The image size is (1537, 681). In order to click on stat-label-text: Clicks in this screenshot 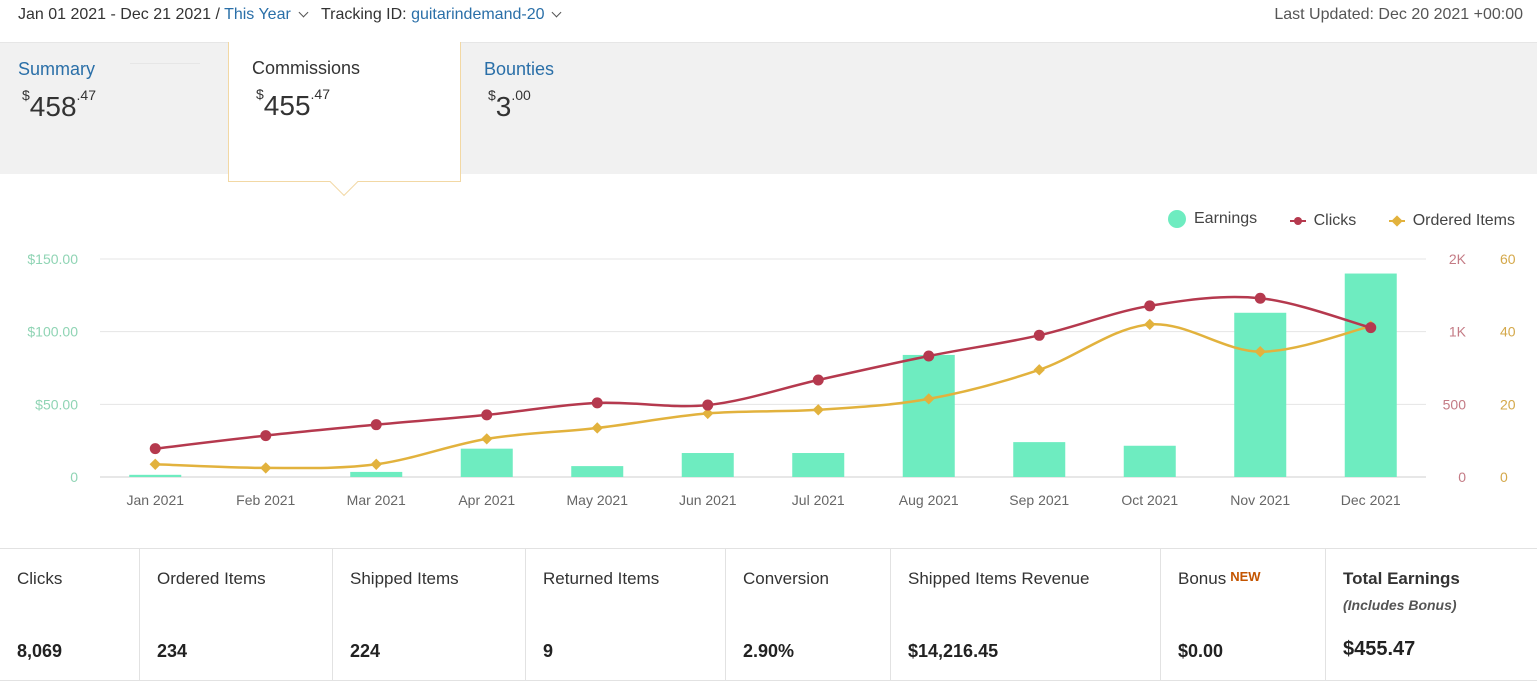, I will do `click(40, 578)`.